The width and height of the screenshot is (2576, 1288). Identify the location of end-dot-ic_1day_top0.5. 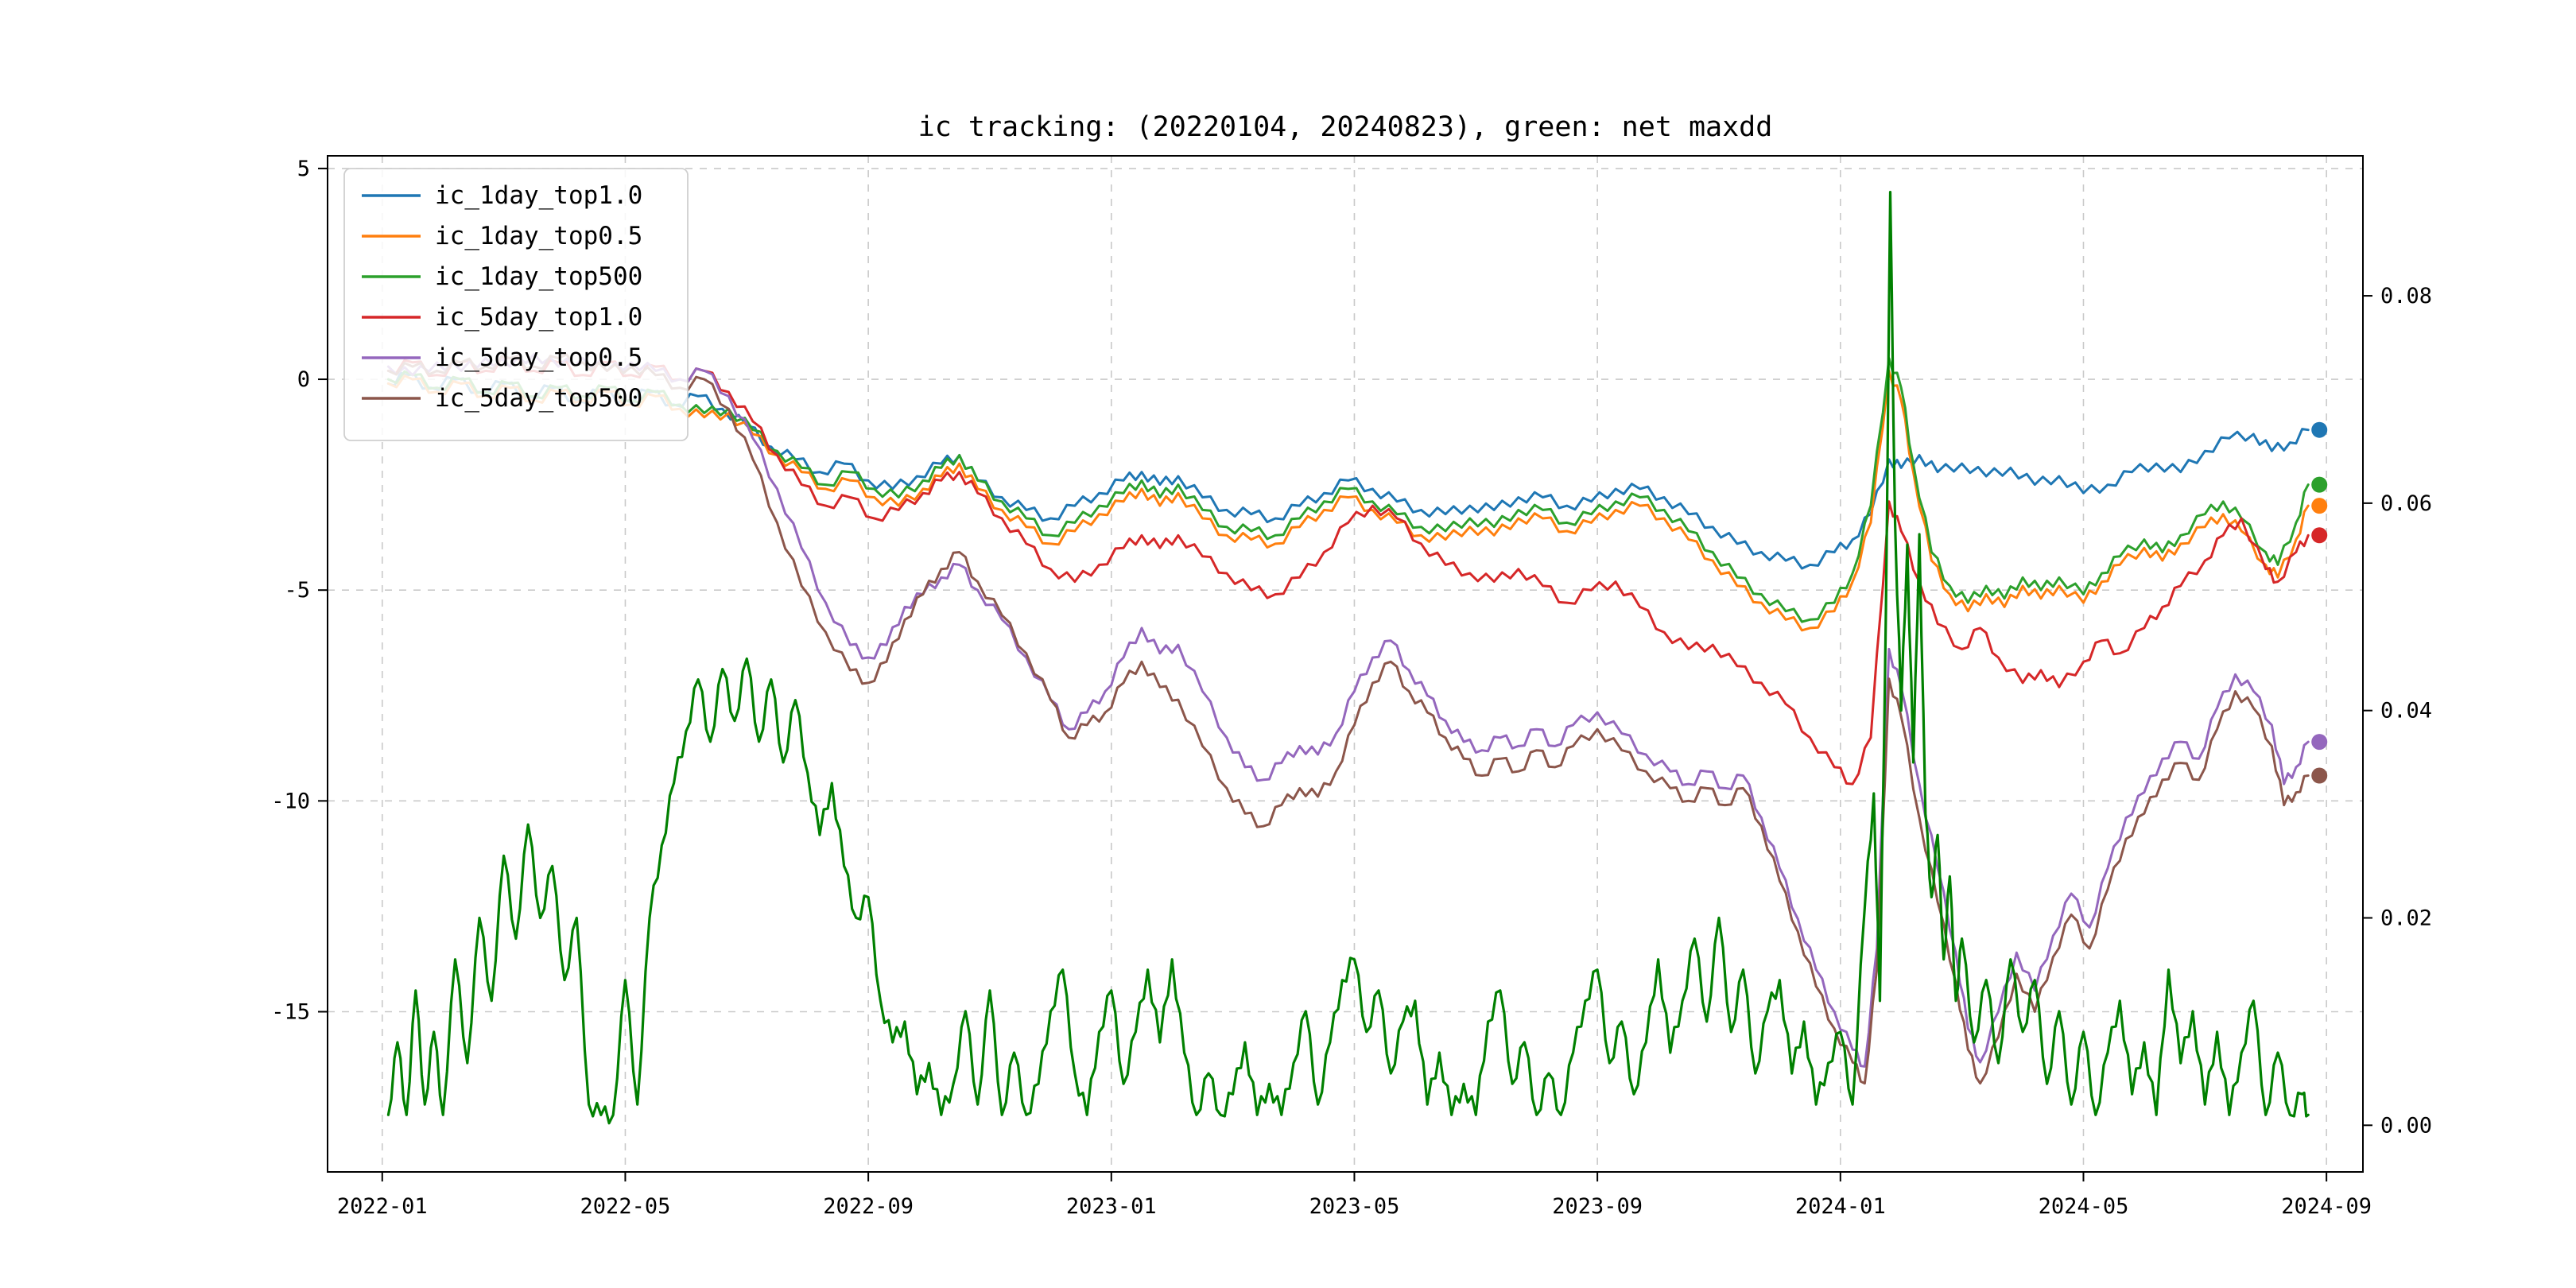
(2320, 506).